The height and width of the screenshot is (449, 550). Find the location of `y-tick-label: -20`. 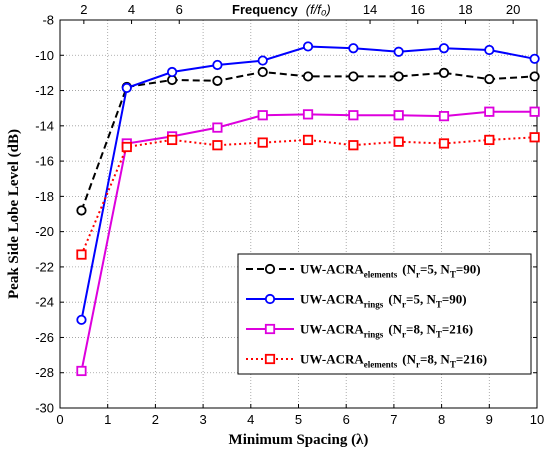

y-tick-label: -20 is located at coordinates (44, 231).